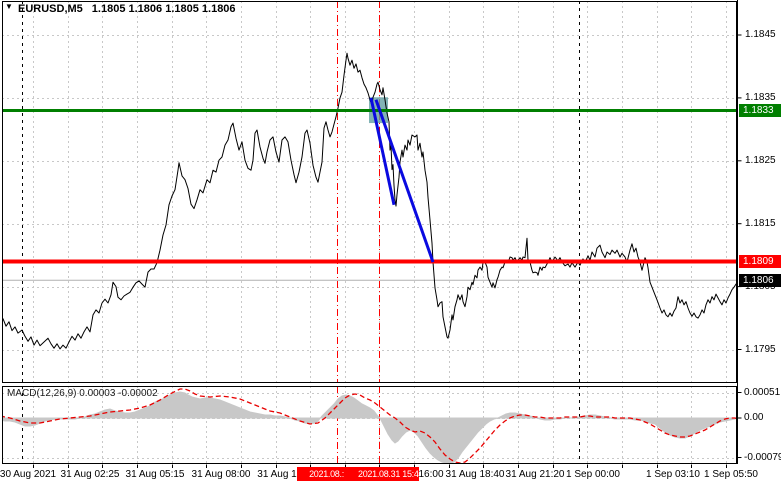  What do you see at coordinates (754, 417) in the screenshot?
I see `macd-tick-label: 0.00` at bounding box center [754, 417].